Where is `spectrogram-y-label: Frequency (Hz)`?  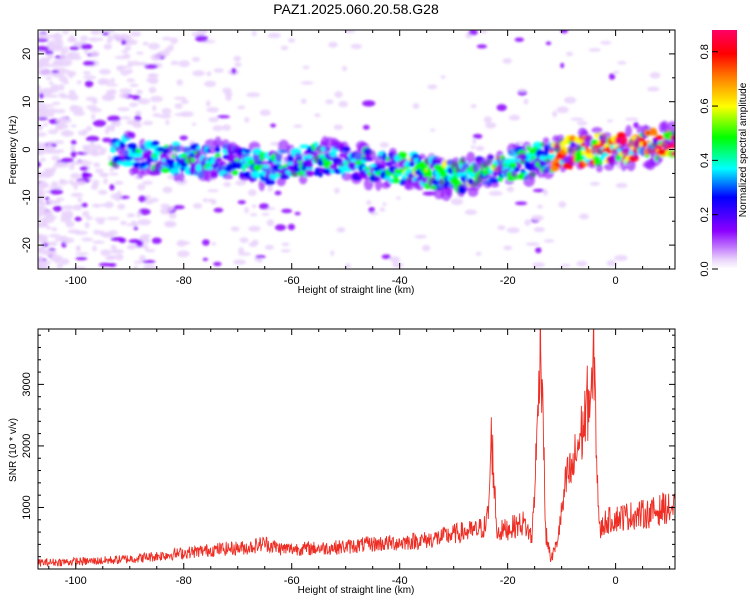 spectrogram-y-label: Frequency (Hz) is located at coordinates (13, 150).